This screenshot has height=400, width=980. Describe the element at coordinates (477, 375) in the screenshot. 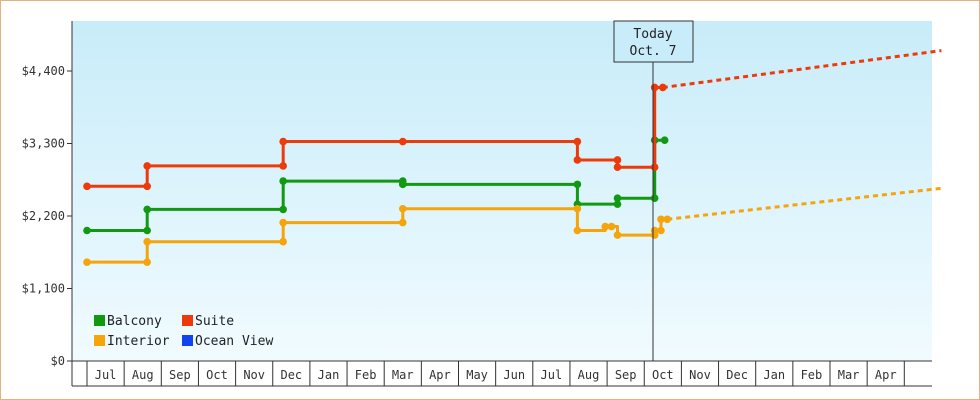

I see `x-tick-label: May` at that location.